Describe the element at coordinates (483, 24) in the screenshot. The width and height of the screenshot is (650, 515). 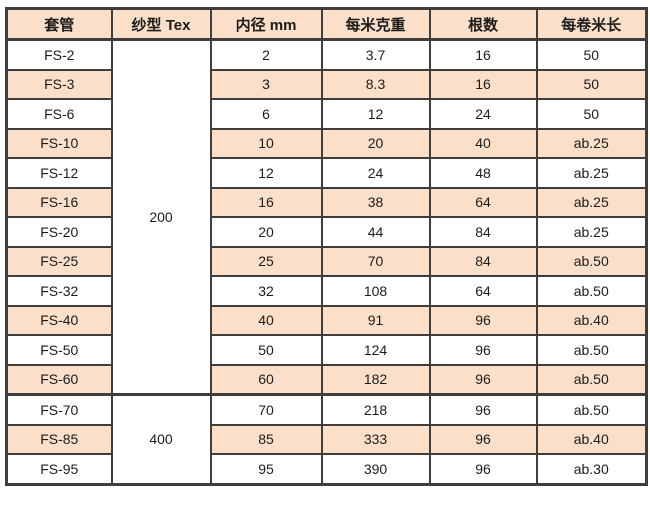
I see `header-strand-count: 根数` at that location.